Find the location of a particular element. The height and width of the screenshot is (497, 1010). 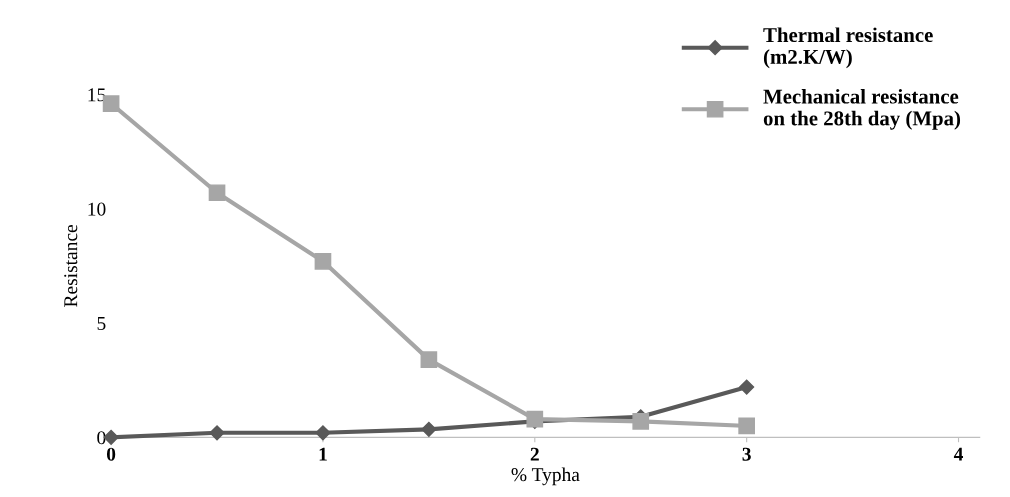

x-axis-title: % Typha is located at coordinates (545, 476).